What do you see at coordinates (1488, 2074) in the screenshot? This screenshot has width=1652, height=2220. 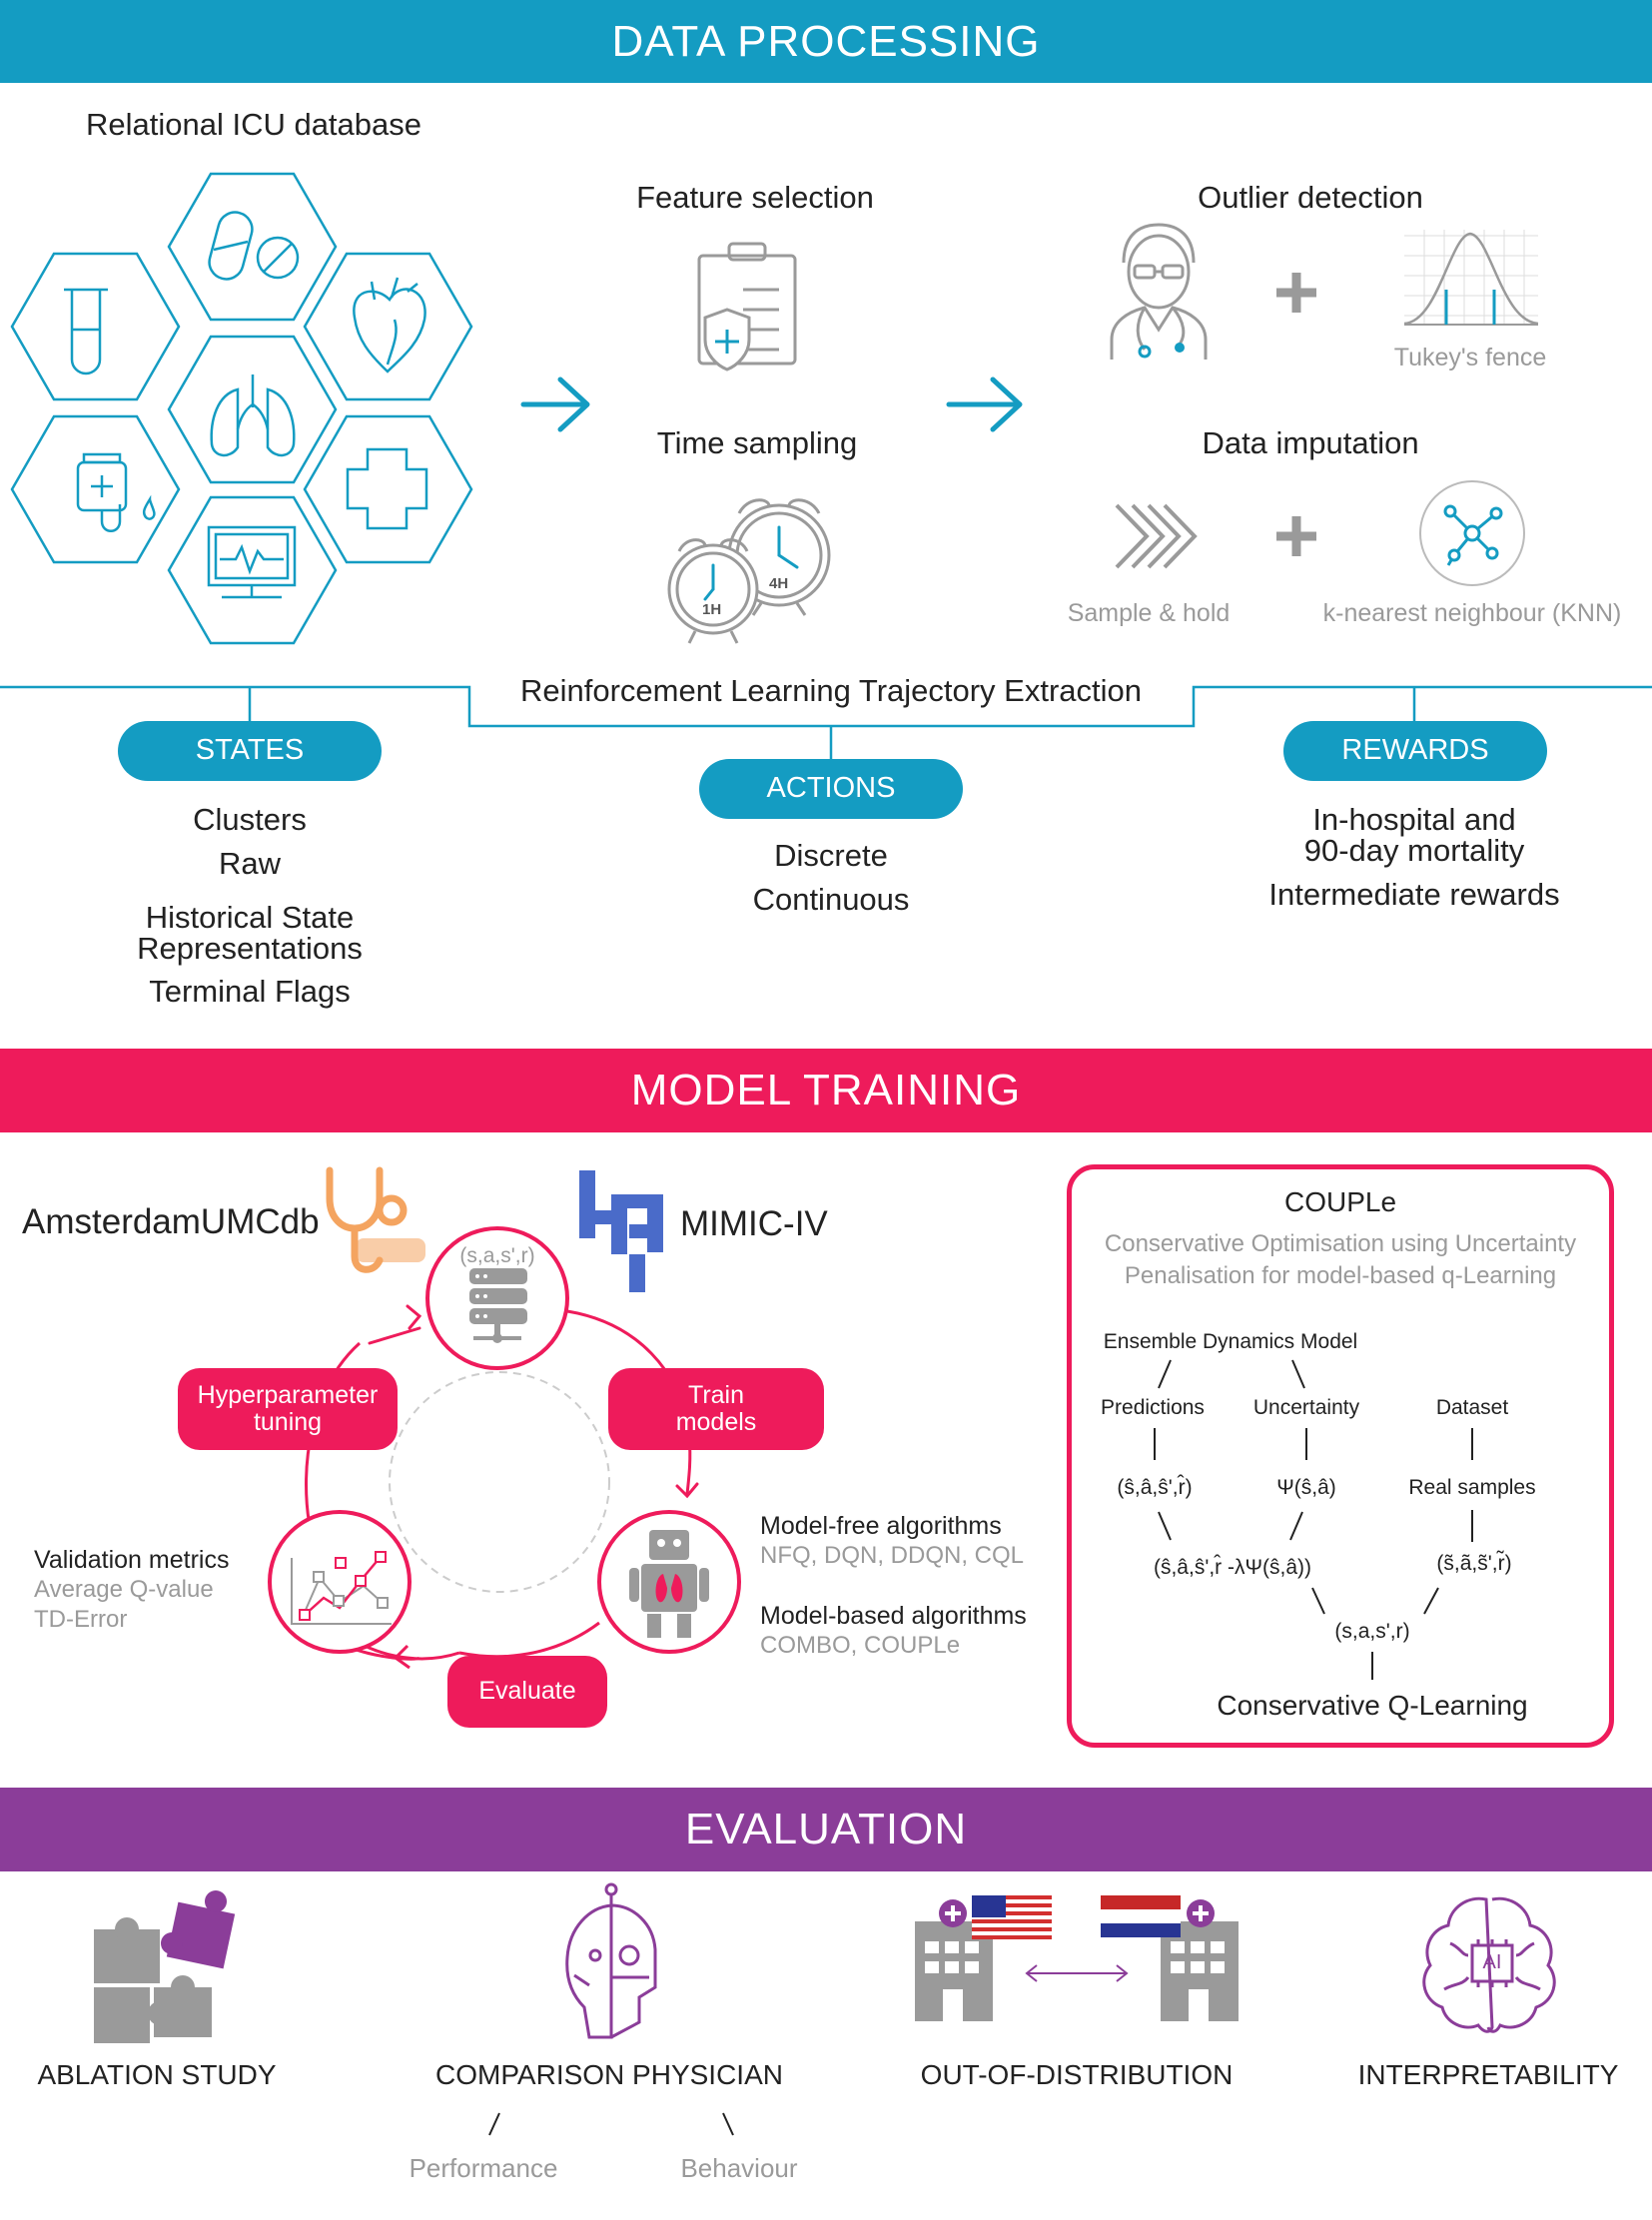 I see `interpretability-label: INTERPRETABILITY` at bounding box center [1488, 2074].